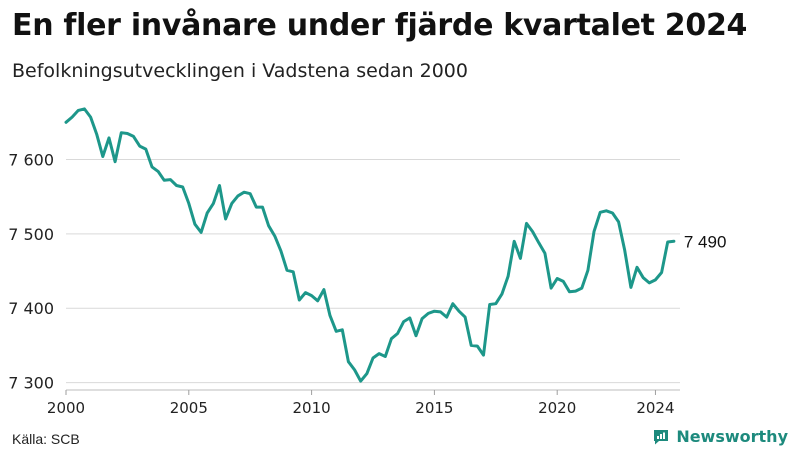 This screenshot has height=450, width=800. I want to click on y-tick-label: 7 400, so click(31, 308).